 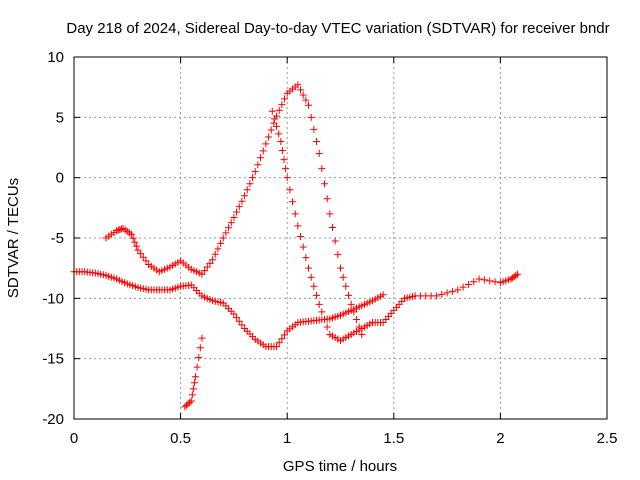 I want to click on x-tick-label: 1, so click(x=287, y=438).